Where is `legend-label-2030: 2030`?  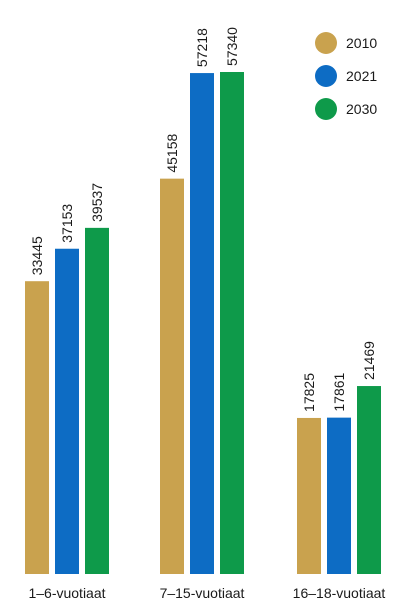
legend-label-2030: 2030 is located at coordinates (361, 109).